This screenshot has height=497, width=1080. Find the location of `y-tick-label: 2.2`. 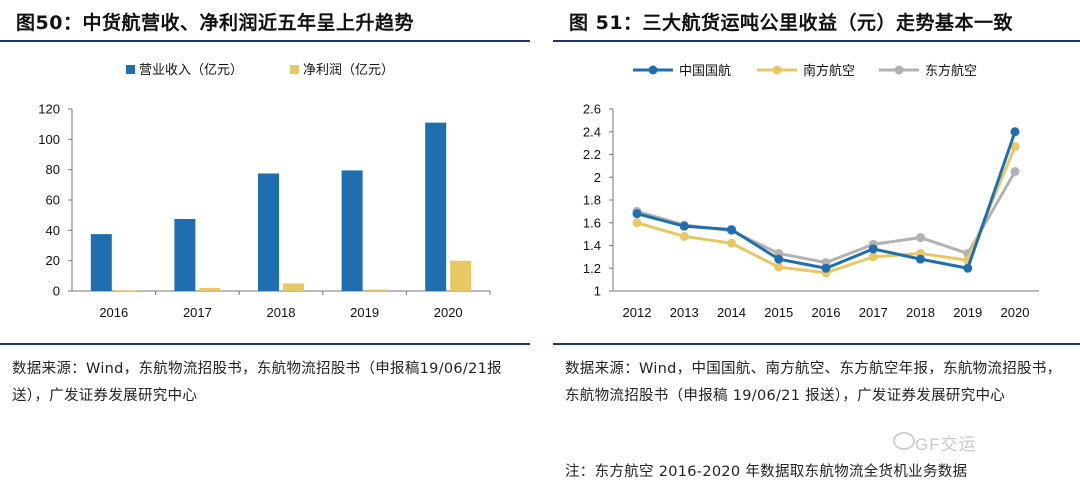

y-tick-label: 2.2 is located at coordinates (592, 154).